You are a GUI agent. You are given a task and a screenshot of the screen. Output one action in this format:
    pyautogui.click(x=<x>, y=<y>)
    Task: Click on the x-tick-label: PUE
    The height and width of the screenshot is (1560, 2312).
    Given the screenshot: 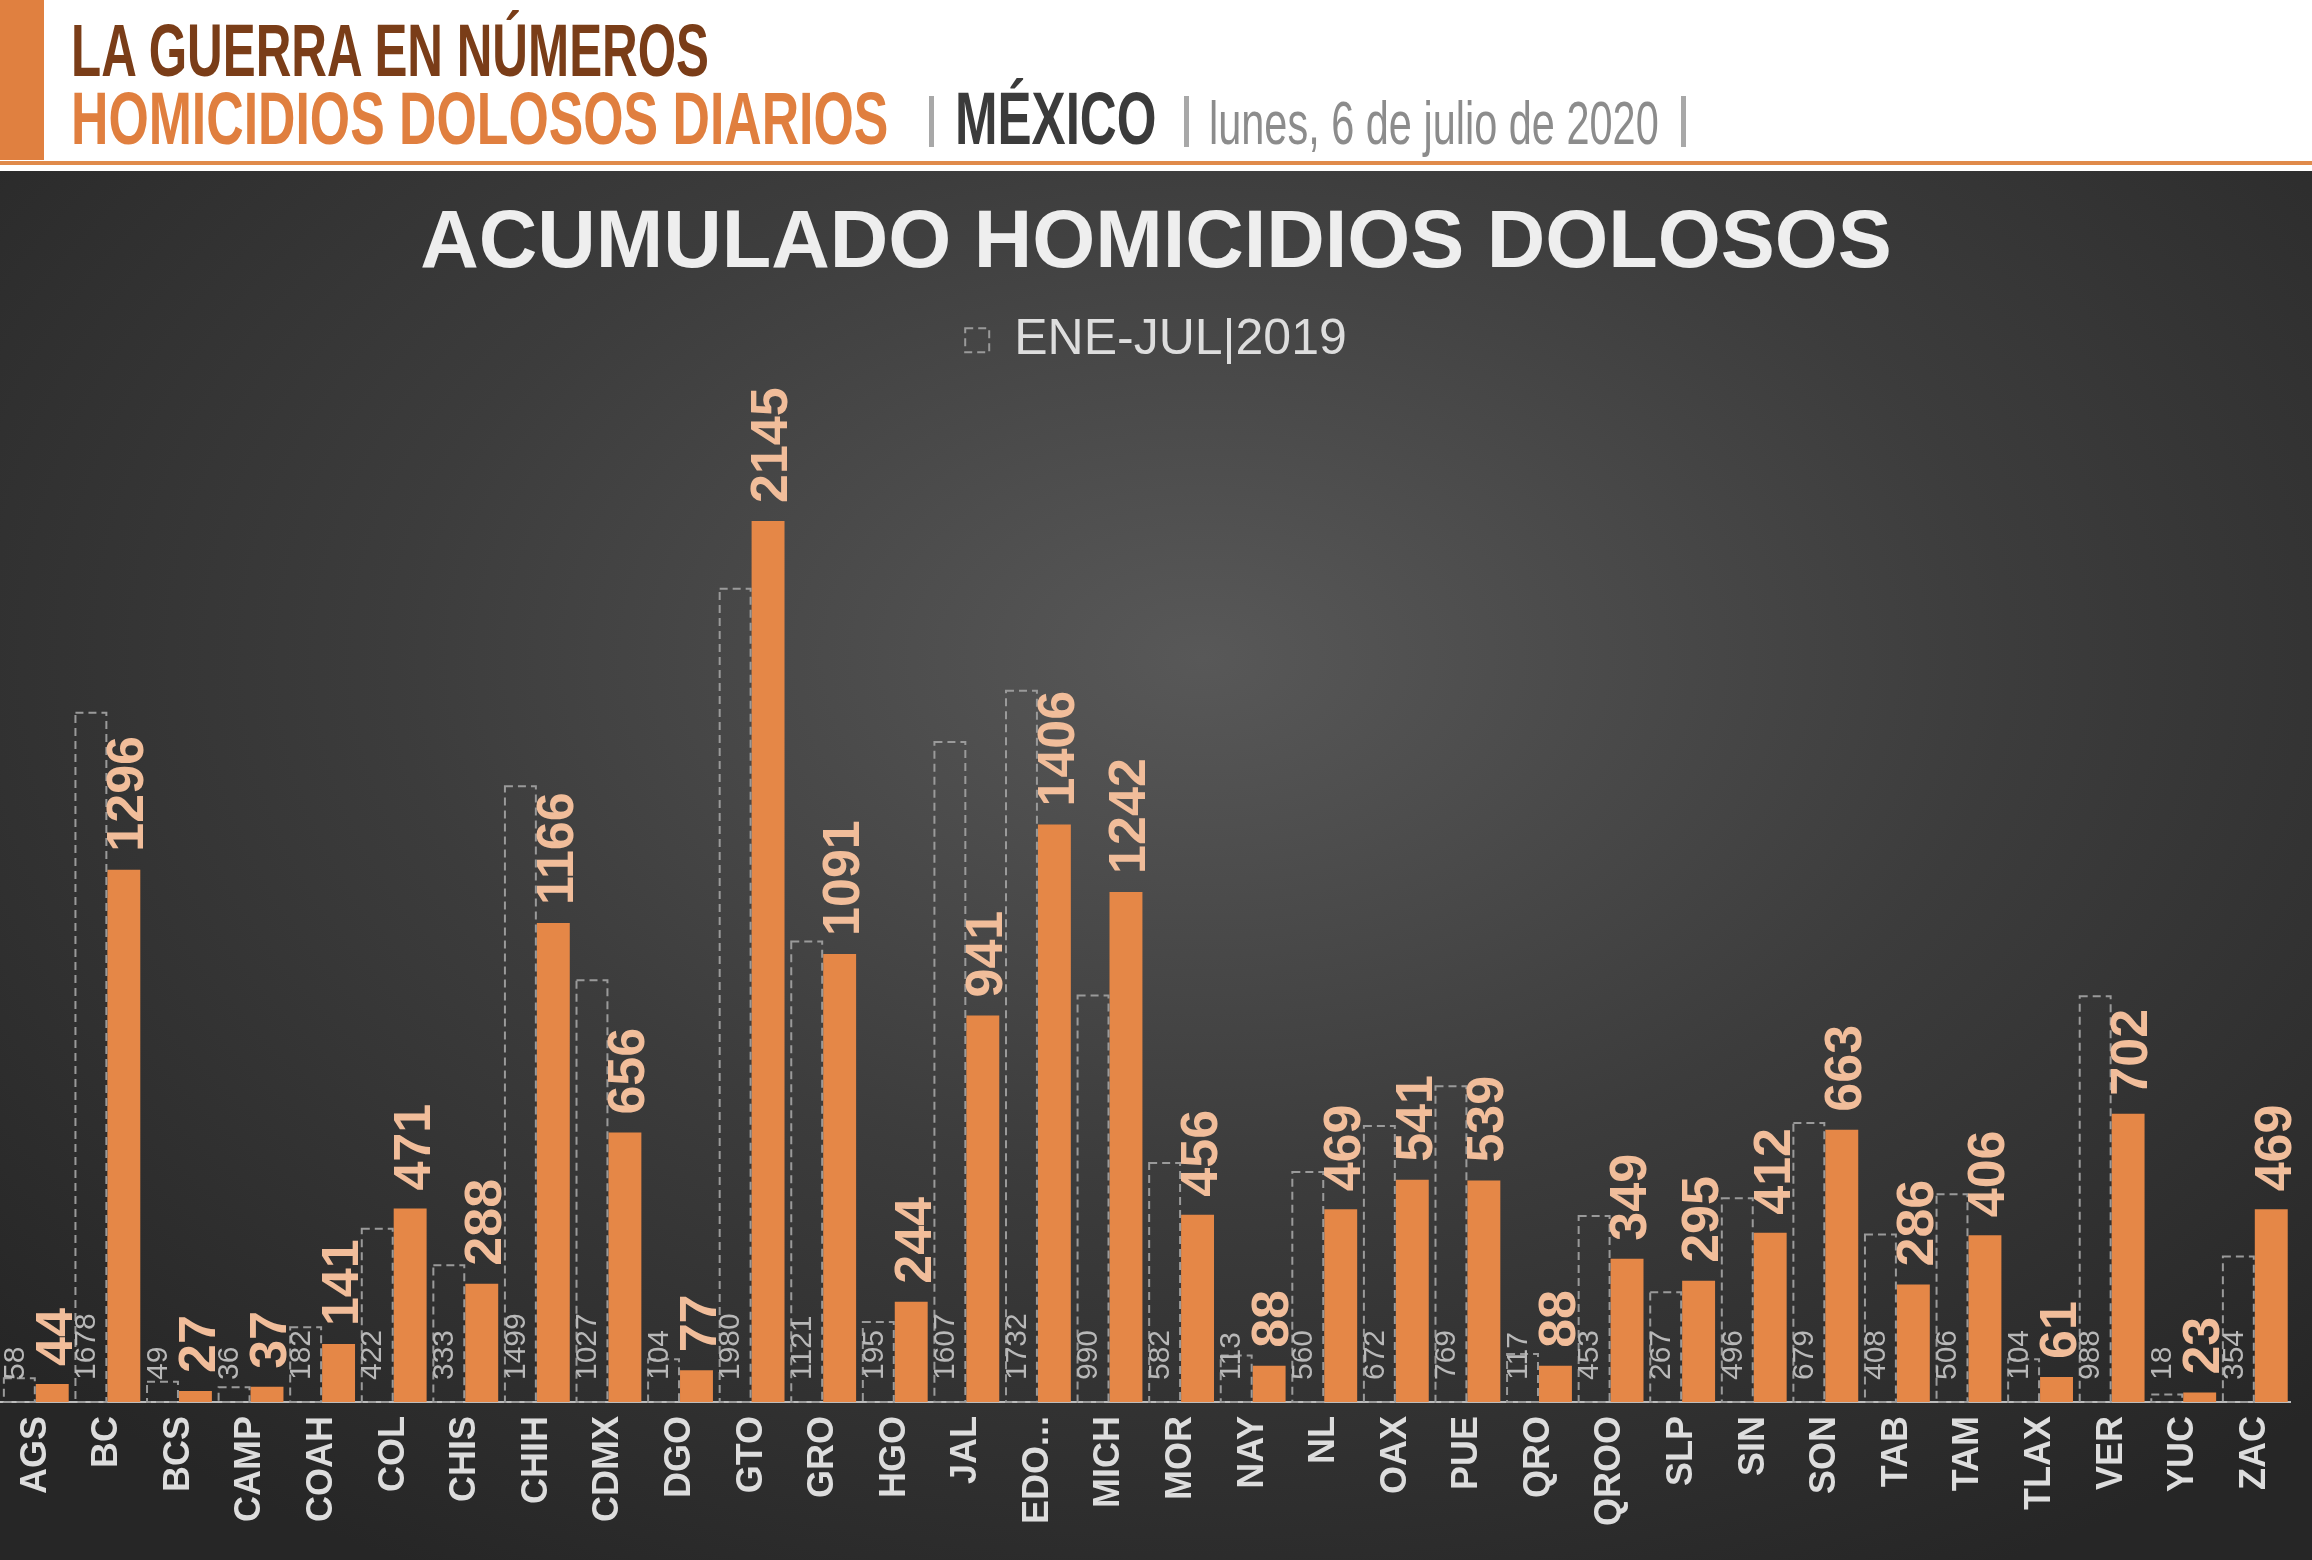 What is the action you would take?
    pyautogui.click(x=1465, y=1453)
    